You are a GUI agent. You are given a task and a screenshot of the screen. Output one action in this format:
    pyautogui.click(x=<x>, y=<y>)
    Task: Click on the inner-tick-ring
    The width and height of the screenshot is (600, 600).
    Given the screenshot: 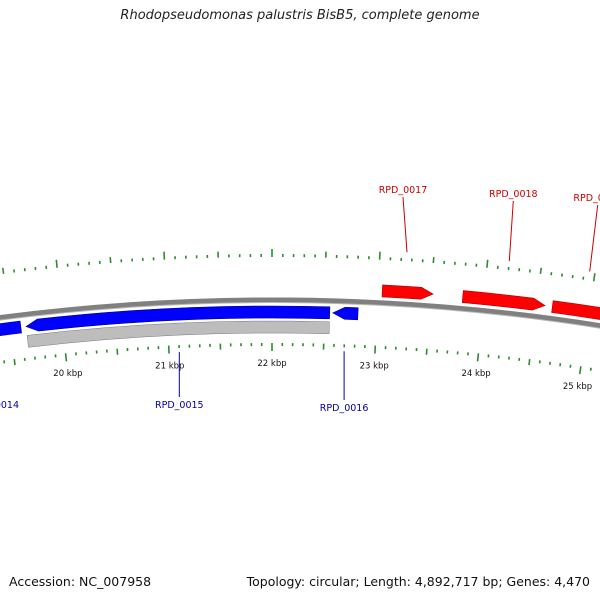 What is the action you would take?
    pyautogui.click(x=297, y=359)
    